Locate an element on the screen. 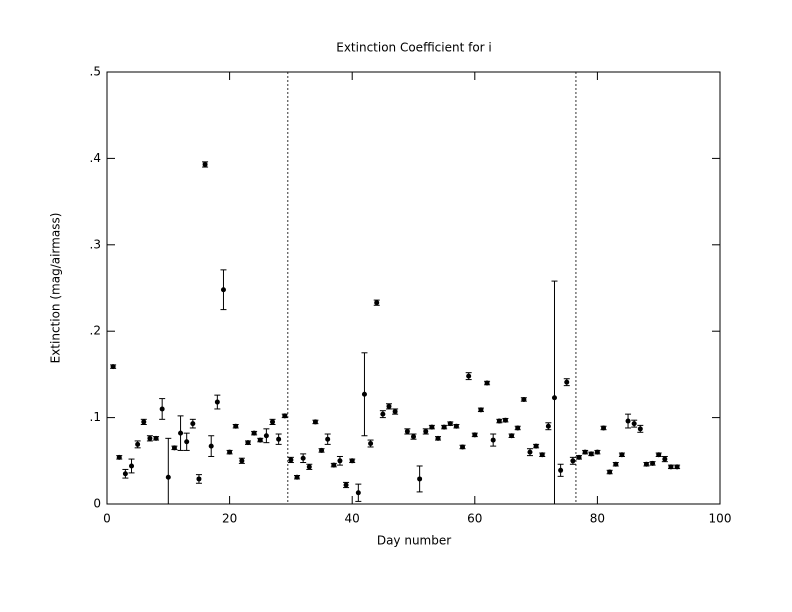 The height and width of the screenshot is (612, 792). y-tick-label: .4 is located at coordinates (95, 158).